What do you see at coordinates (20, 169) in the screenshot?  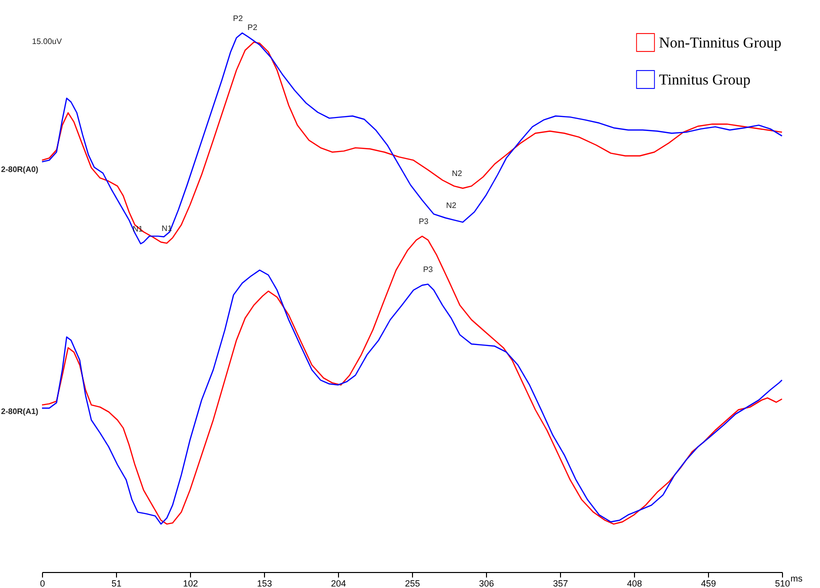 I see `text: 2-80R(A0)` at bounding box center [20, 169].